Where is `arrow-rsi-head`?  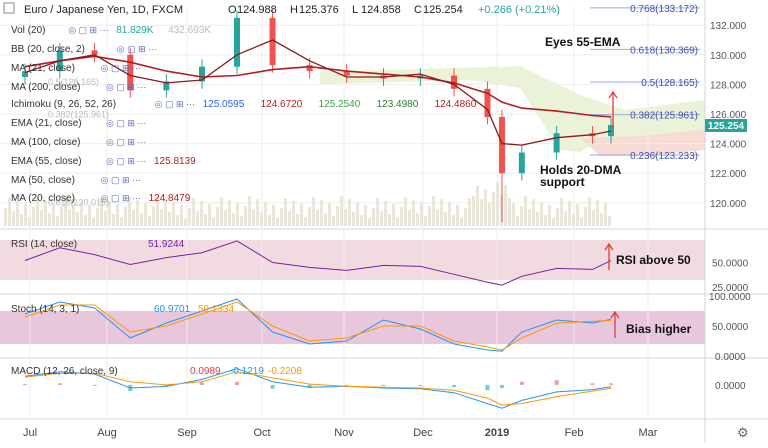 arrow-rsi-head is located at coordinates (609, 246).